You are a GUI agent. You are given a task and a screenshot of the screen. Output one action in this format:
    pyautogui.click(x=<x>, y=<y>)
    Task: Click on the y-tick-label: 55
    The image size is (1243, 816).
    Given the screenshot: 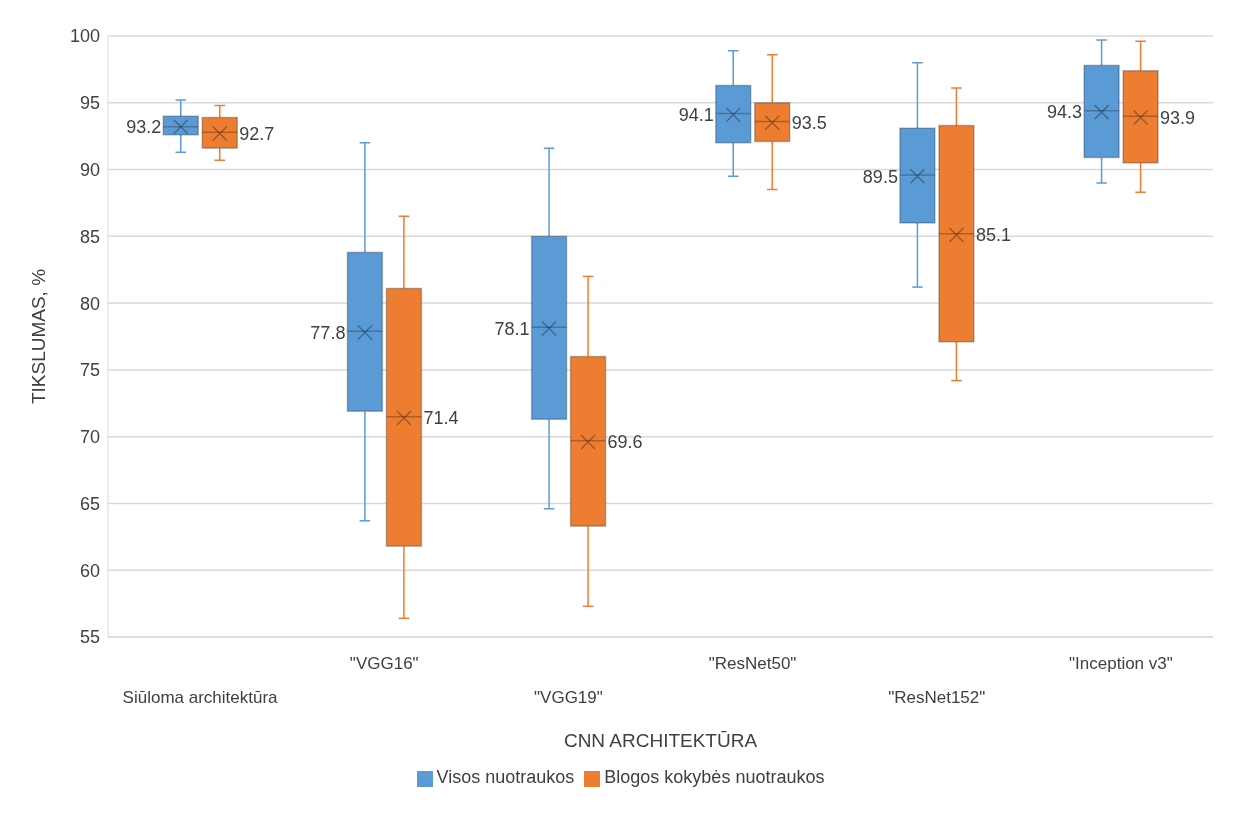 What is the action you would take?
    pyautogui.click(x=89, y=637)
    